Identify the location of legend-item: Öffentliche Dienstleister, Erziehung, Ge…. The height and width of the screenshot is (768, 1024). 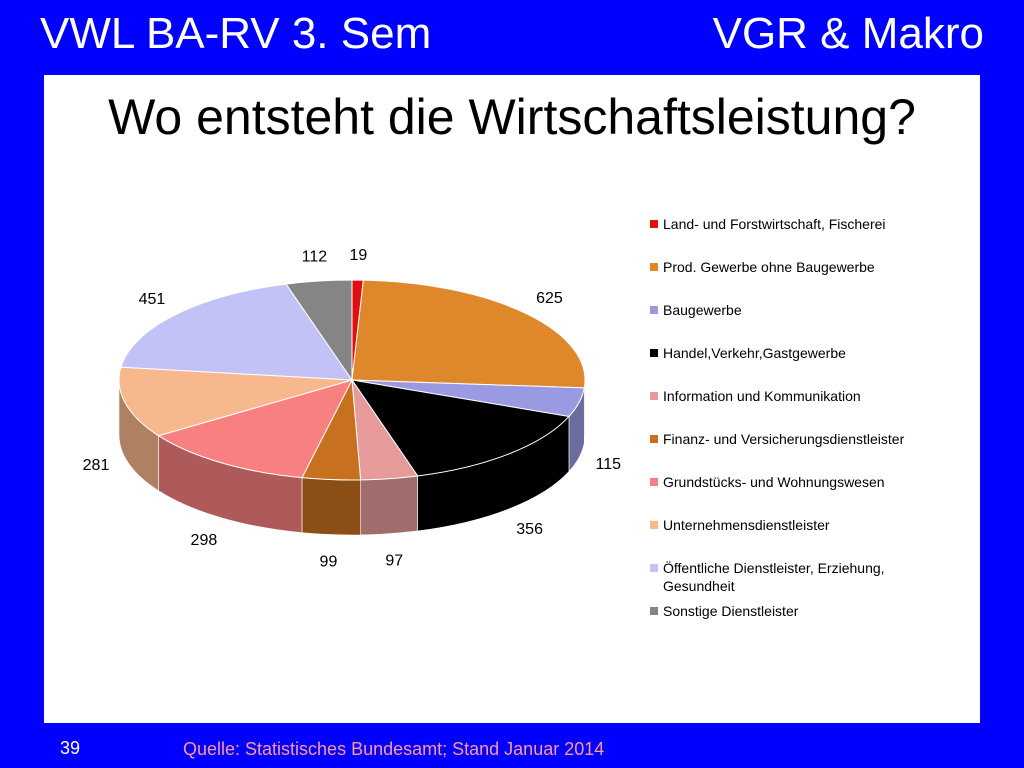
(800, 577).